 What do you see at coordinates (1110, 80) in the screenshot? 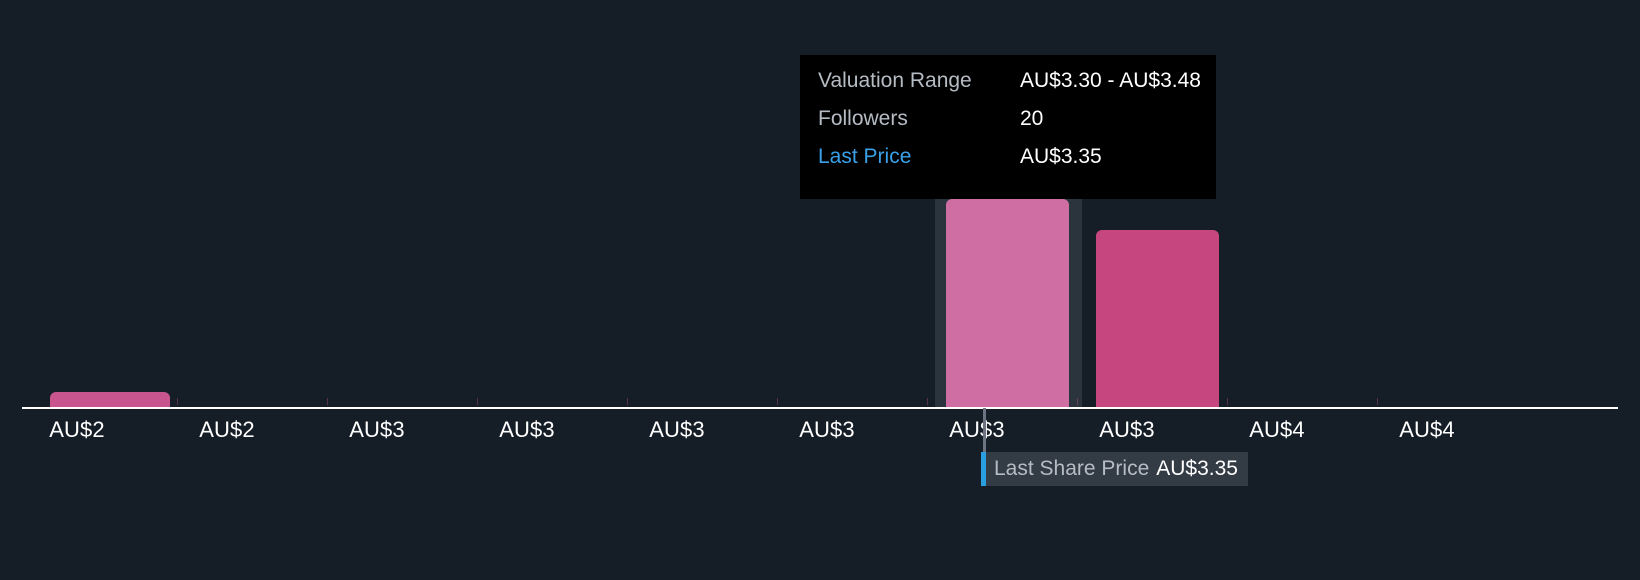
I see `tooltip-value-valuation-range: AU$3.30 - AU$3.48` at bounding box center [1110, 80].